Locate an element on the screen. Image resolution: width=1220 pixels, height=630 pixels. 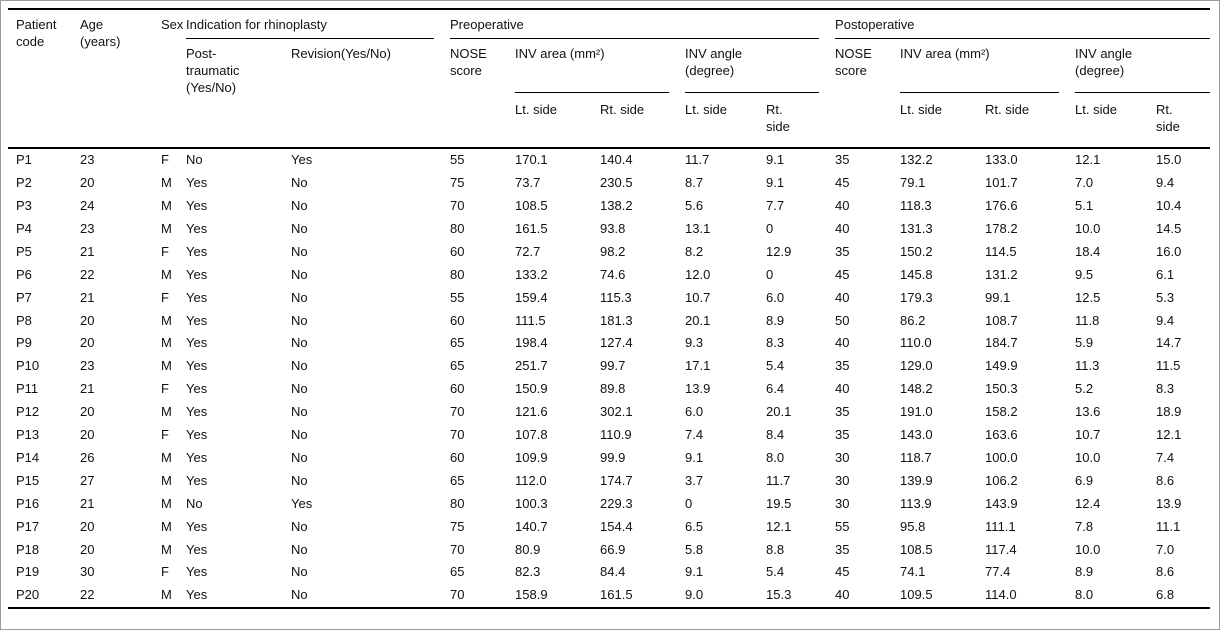
table-cell: P19 is located at coordinates (28, 572).